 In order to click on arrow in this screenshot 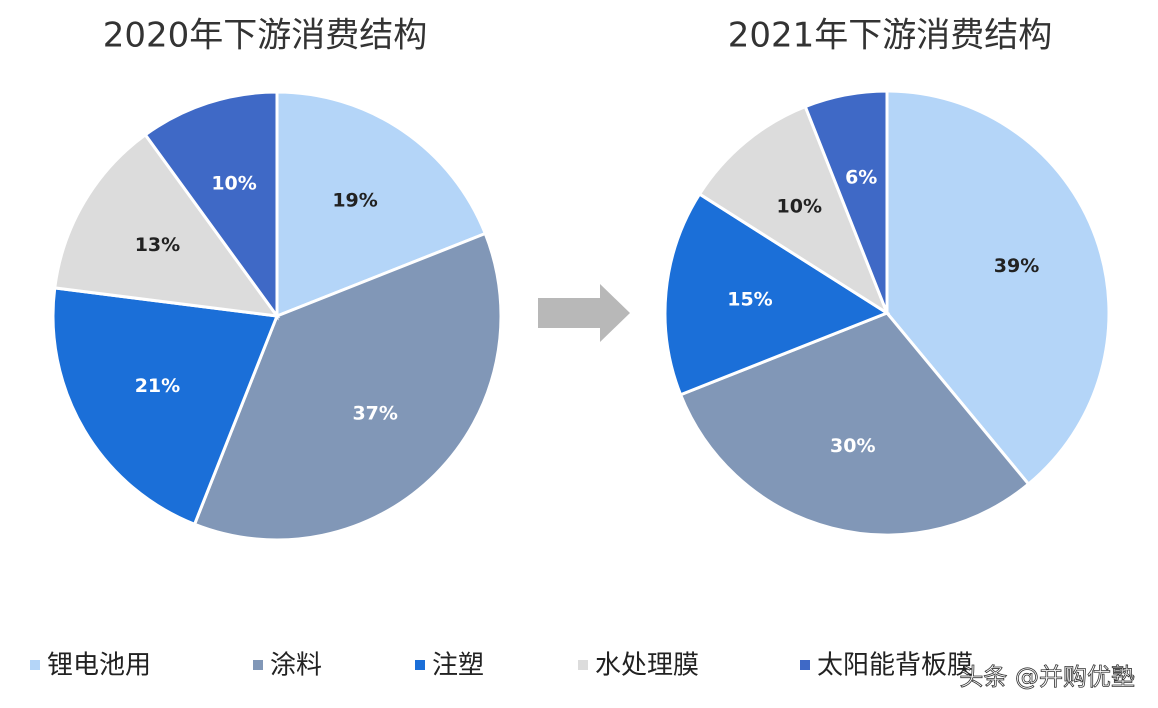, I will do `click(584, 313)`.